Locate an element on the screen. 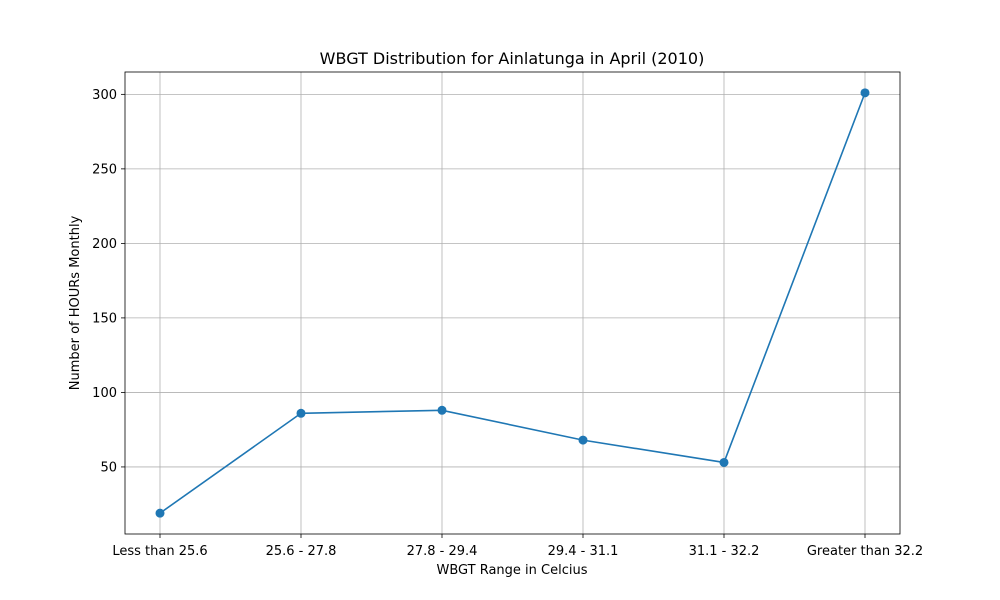  x-tick-label: Less than 25.6 is located at coordinates (159, 551).